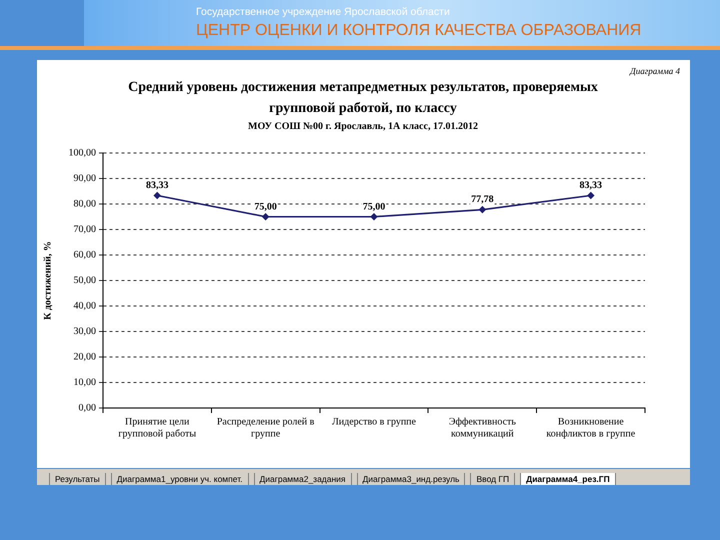 The height and width of the screenshot is (540, 720). Describe the element at coordinates (85, 306) in the screenshot. I see `y-tick-label: 40,00` at that location.